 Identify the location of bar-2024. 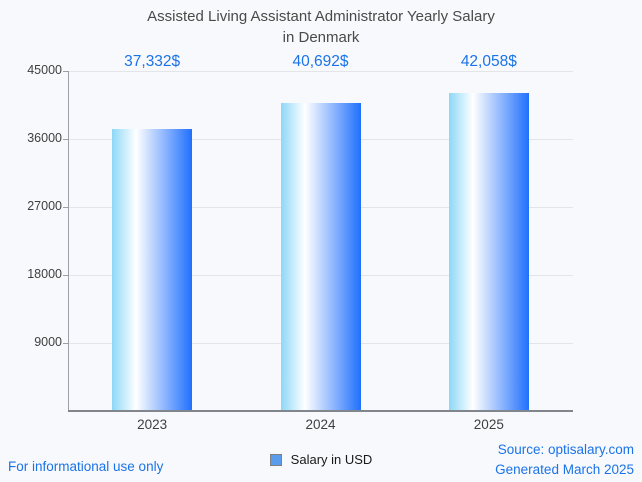
(320, 256).